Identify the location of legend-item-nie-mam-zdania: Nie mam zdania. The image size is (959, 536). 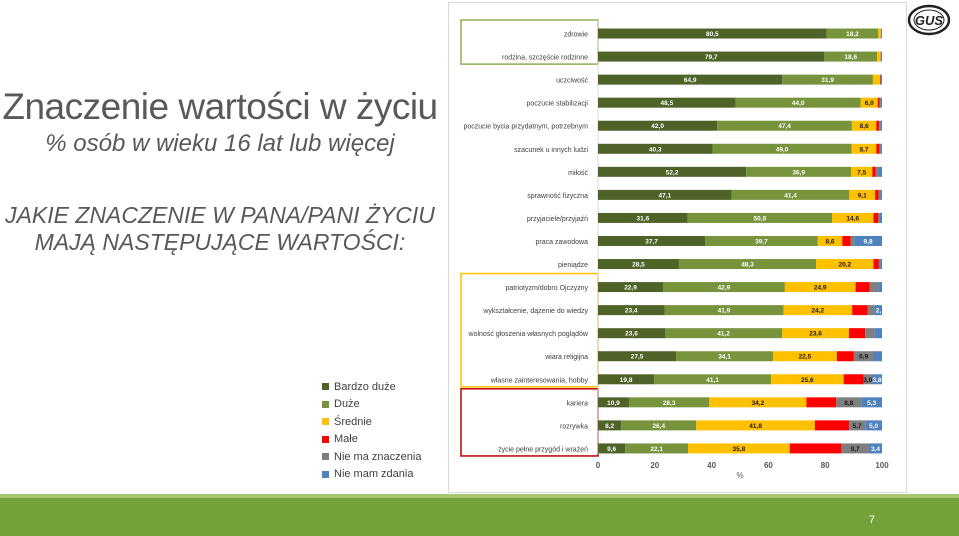
(382, 475).